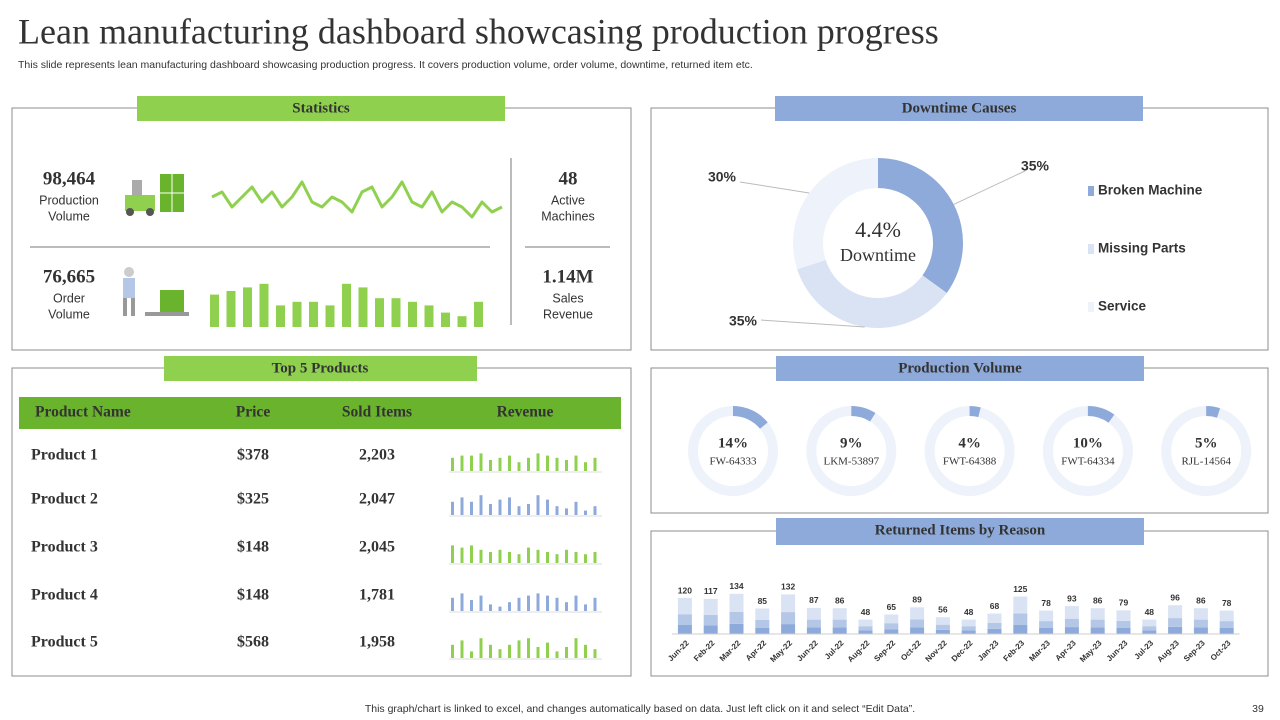 The height and width of the screenshot is (720, 1280). What do you see at coordinates (1088, 443) in the screenshot?
I see `gauge-value: 10%` at bounding box center [1088, 443].